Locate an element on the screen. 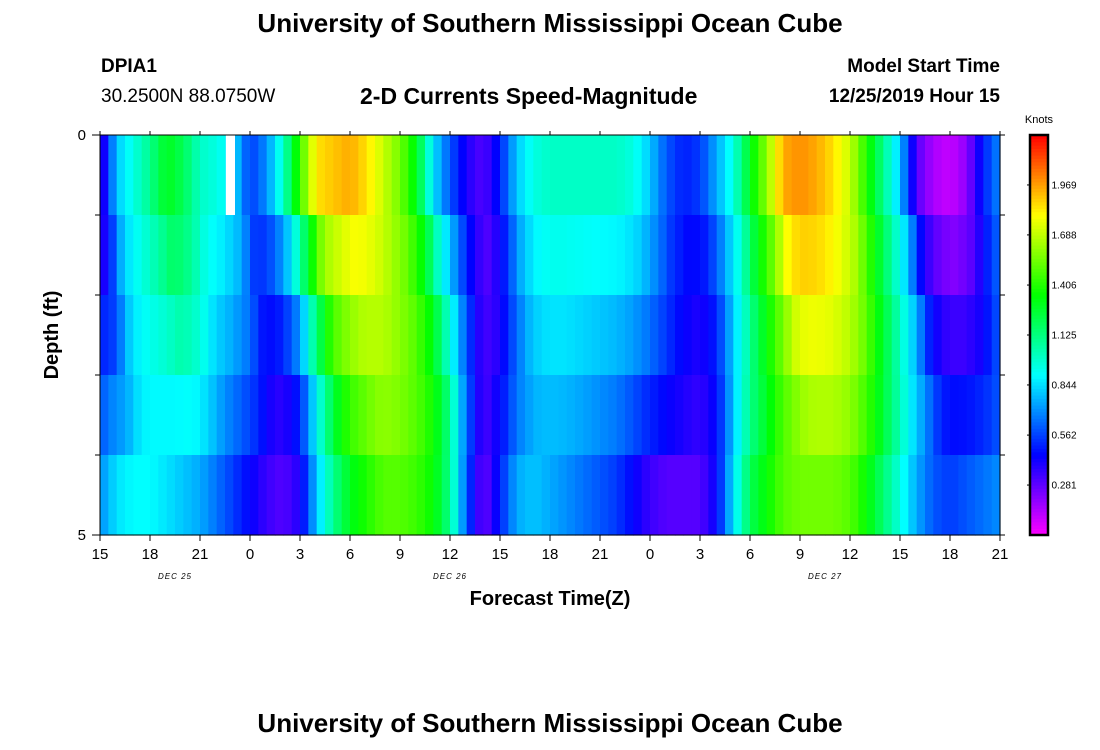  x-tick-label: 12 is located at coordinates (450, 554).